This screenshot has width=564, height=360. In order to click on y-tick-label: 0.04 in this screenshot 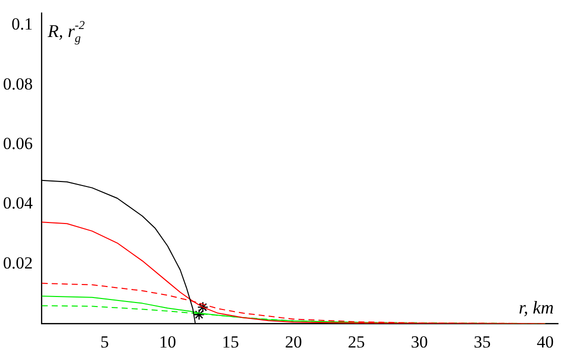, I will do `click(18, 203)`.